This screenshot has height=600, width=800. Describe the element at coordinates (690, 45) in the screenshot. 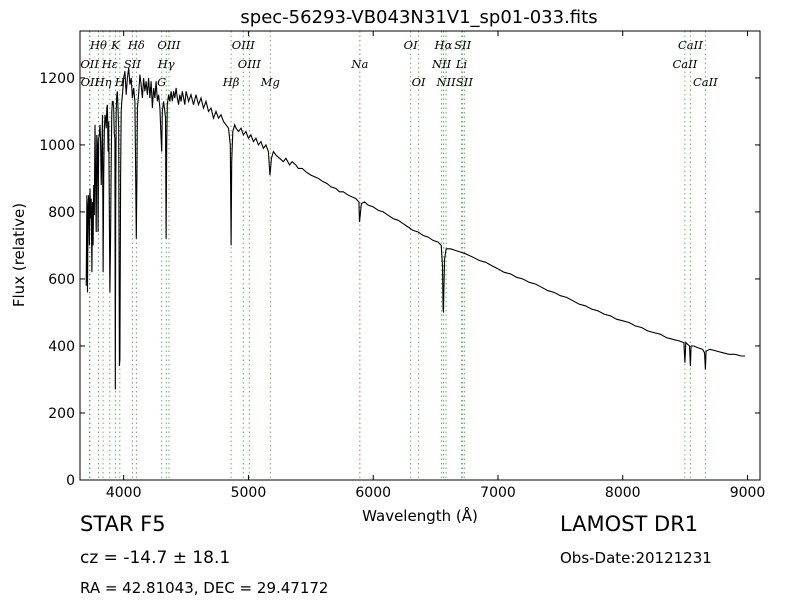

I see `marker-label-25: CaII` at that location.